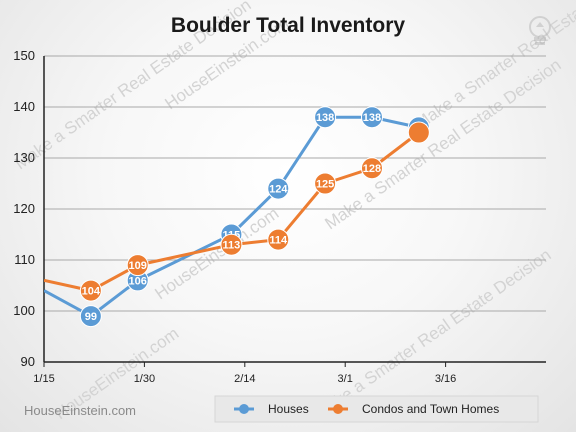  I want to click on data-label: 104, so click(91, 292).